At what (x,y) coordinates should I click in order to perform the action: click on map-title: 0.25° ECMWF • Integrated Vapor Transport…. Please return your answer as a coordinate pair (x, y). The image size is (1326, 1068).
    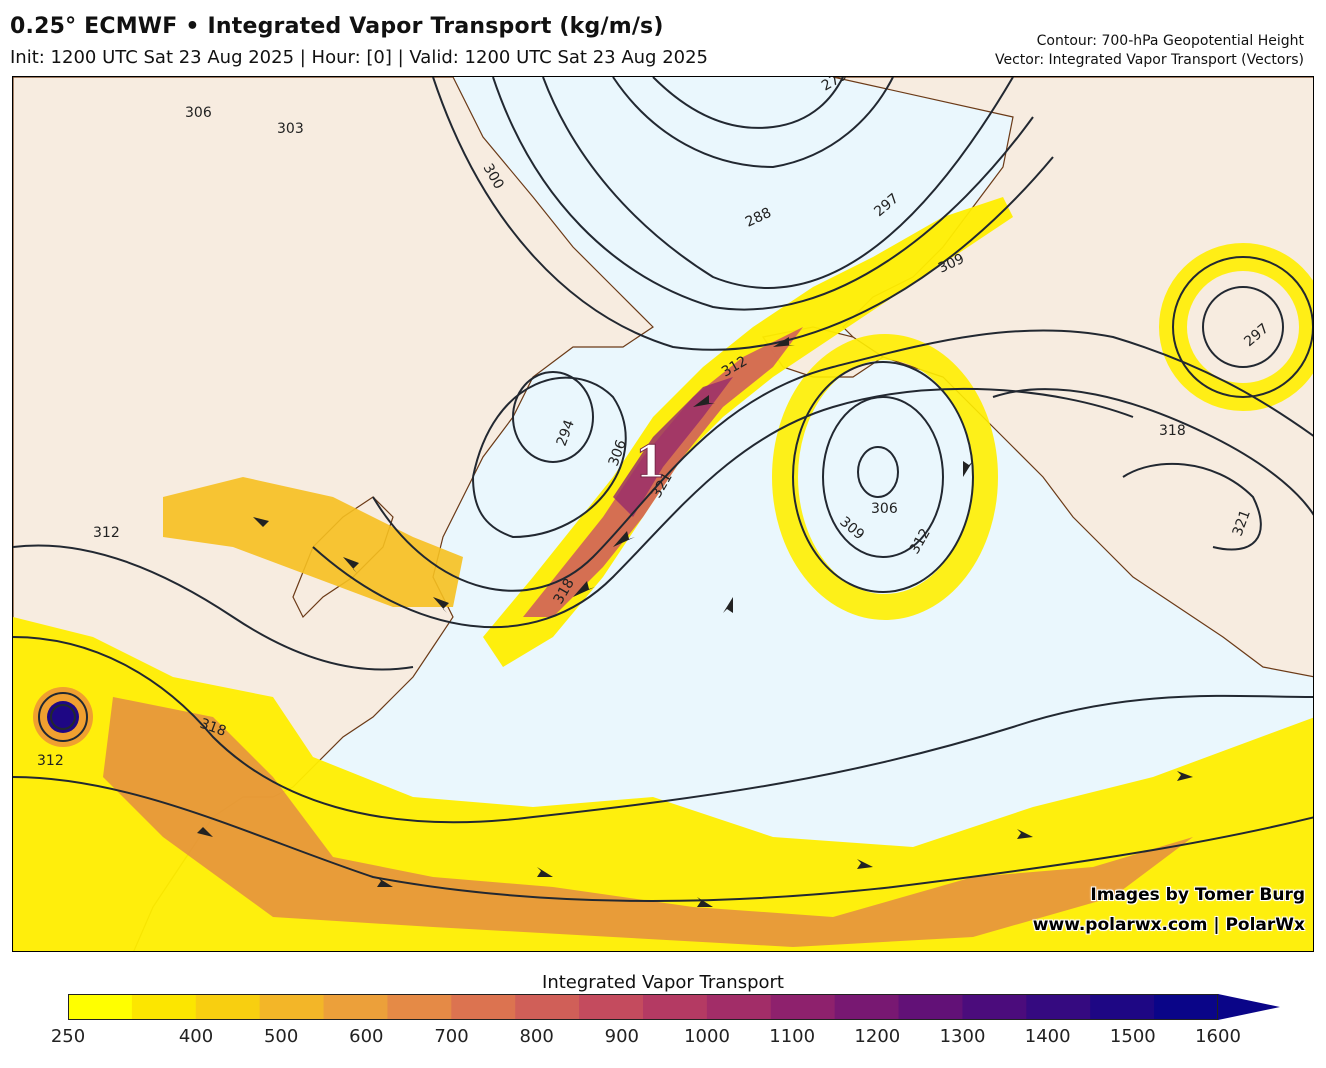
    Looking at the image, I should click on (337, 26).